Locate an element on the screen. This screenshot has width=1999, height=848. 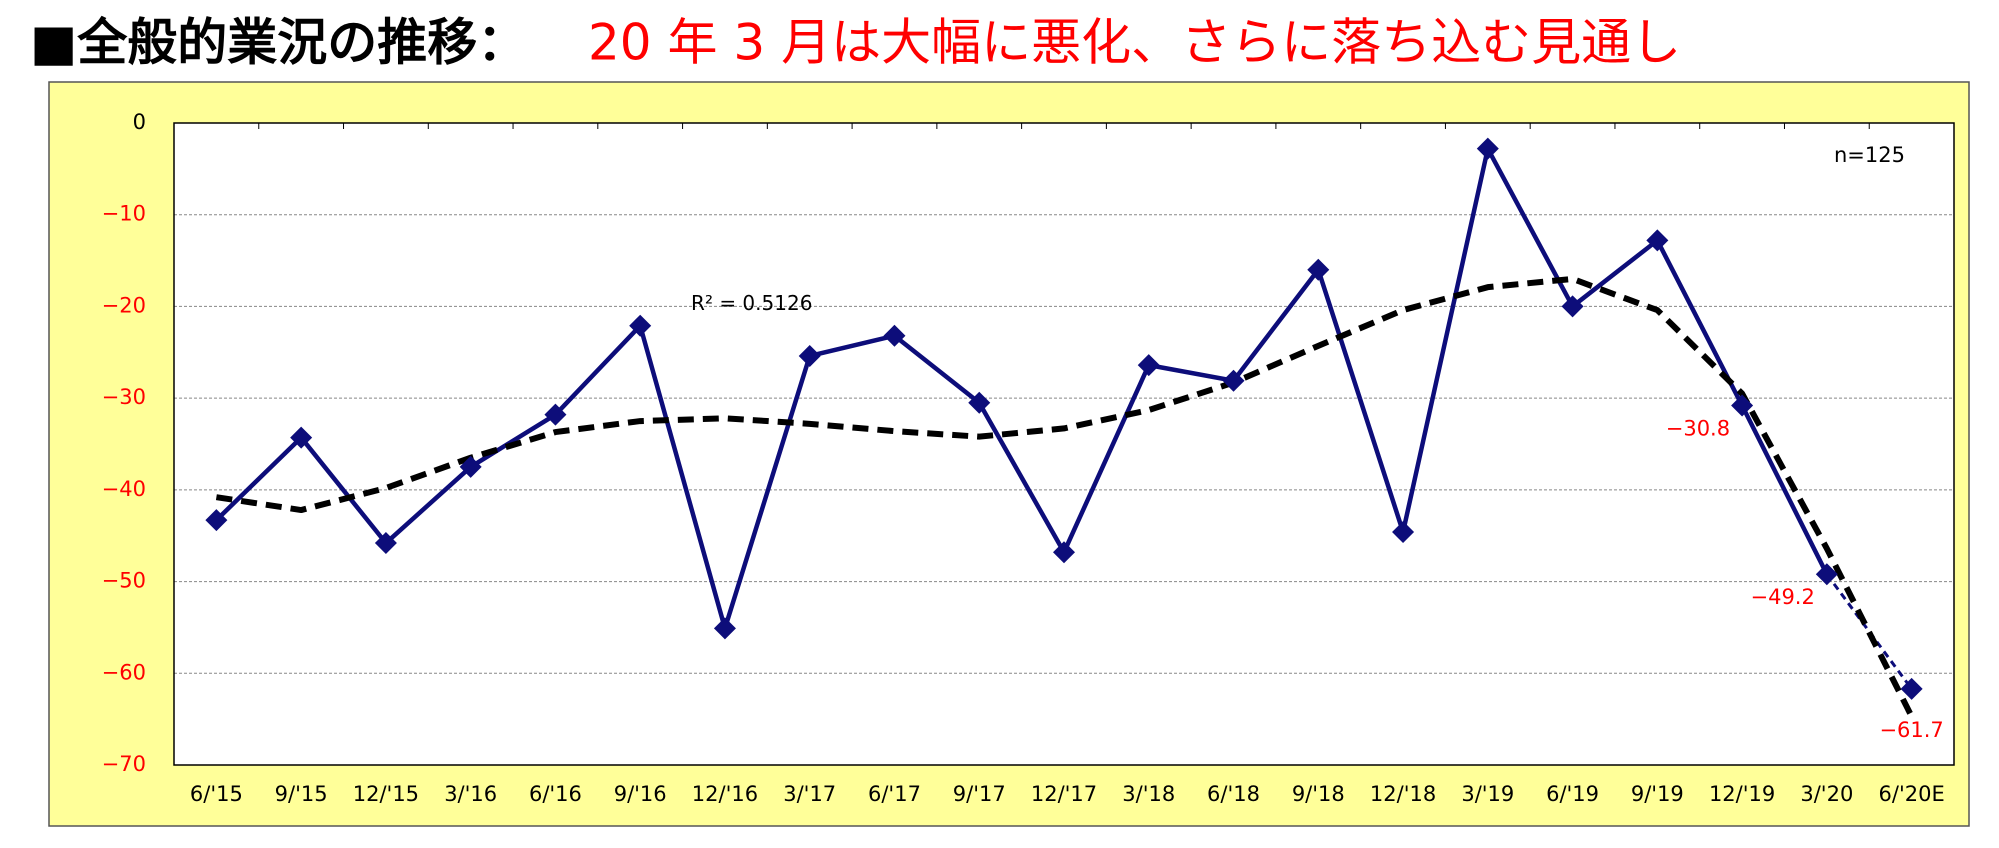
data-label: −30.8 is located at coordinates (1698, 428).